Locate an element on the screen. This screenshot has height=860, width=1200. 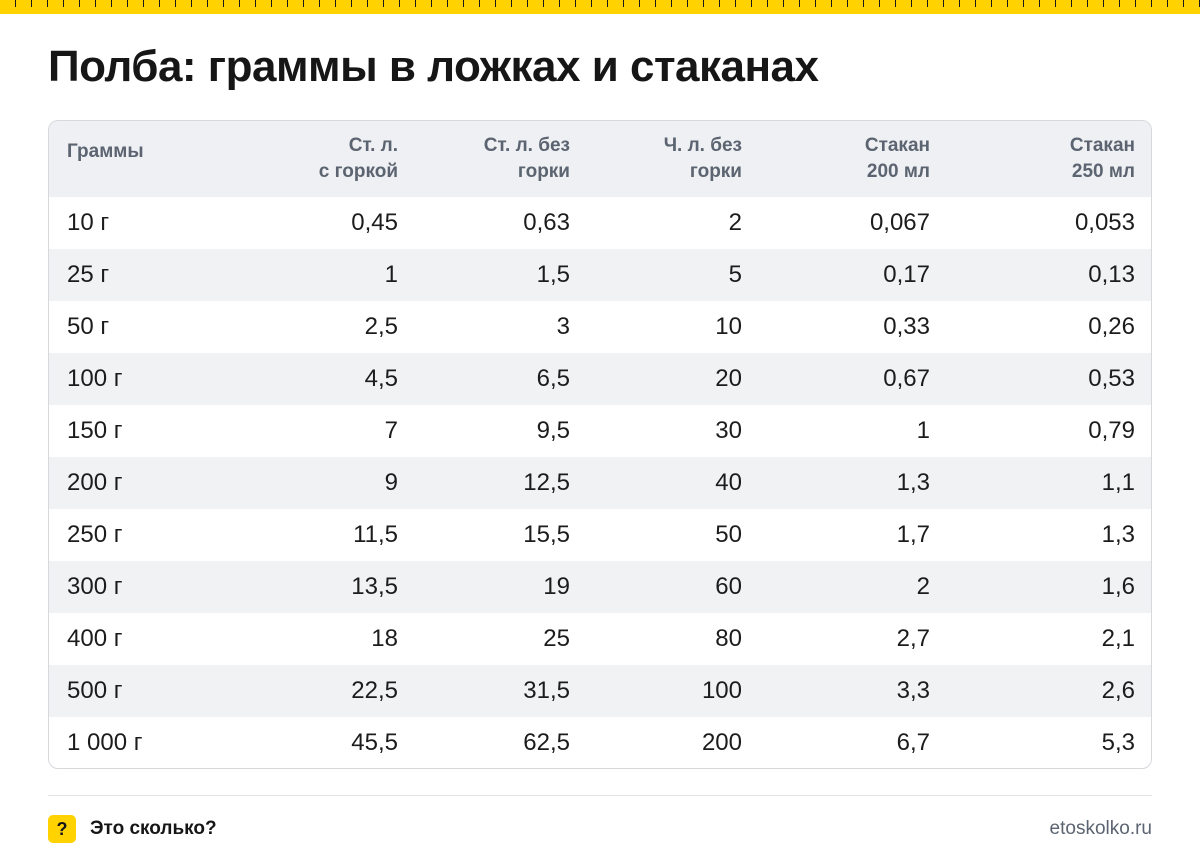
value-cell: 5,3 is located at coordinates (1118, 742).